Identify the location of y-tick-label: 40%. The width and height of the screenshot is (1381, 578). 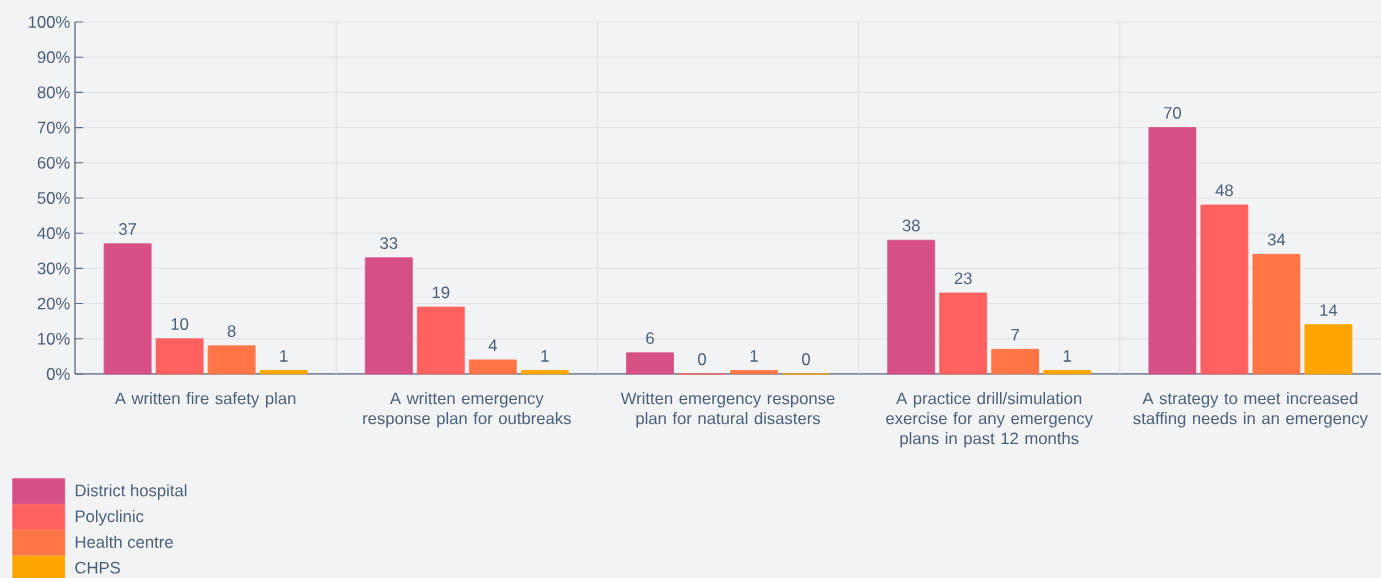
(53, 233).